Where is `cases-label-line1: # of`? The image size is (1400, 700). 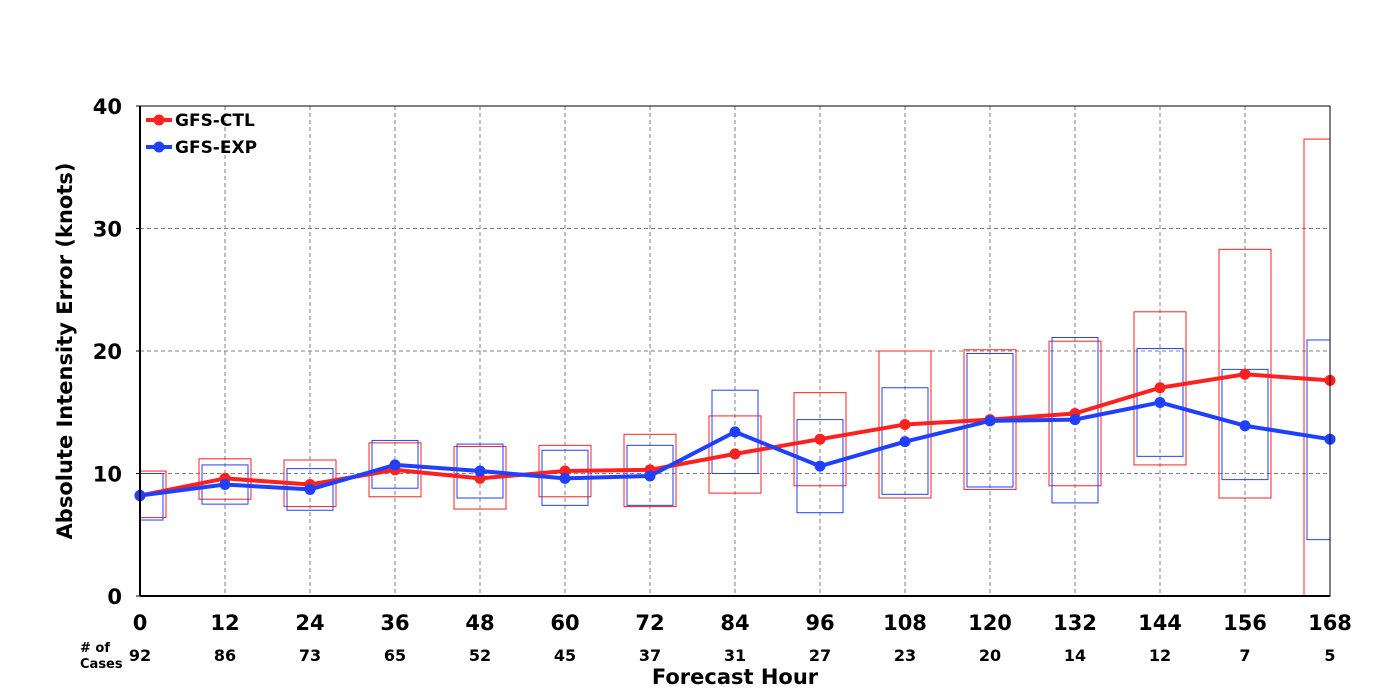
cases-label-line1: # of is located at coordinates (95, 648).